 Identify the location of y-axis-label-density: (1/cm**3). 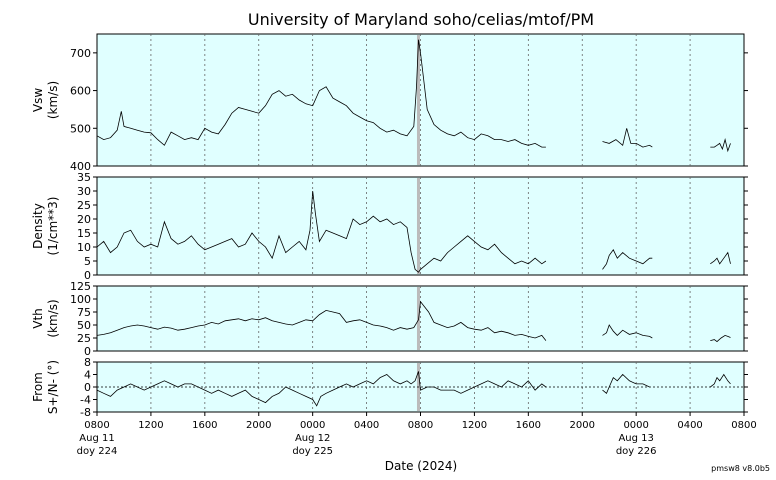
(53, 226).